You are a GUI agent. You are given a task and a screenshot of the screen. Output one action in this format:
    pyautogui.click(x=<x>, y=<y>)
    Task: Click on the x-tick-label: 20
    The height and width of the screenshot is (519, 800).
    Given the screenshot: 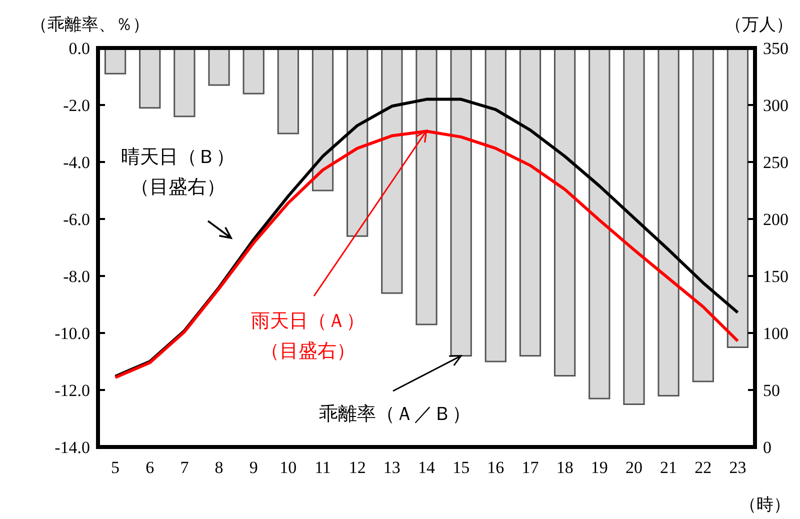 What is the action you would take?
    pyautogui.click(x=633, y=467)
    